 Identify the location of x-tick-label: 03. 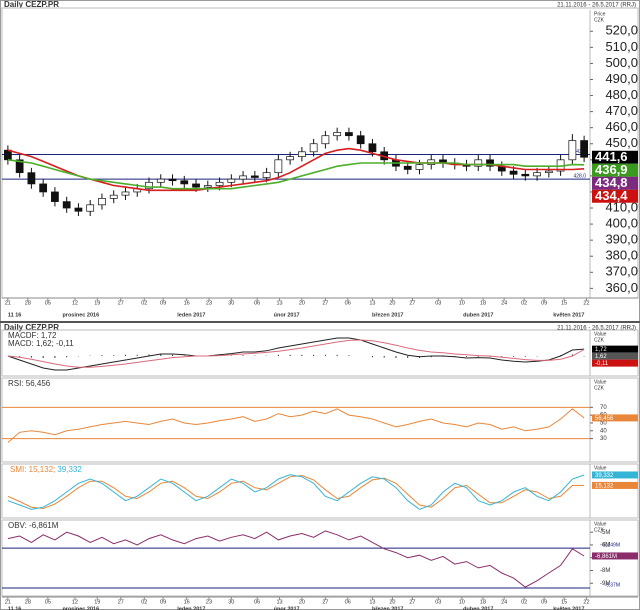
(438, 303).